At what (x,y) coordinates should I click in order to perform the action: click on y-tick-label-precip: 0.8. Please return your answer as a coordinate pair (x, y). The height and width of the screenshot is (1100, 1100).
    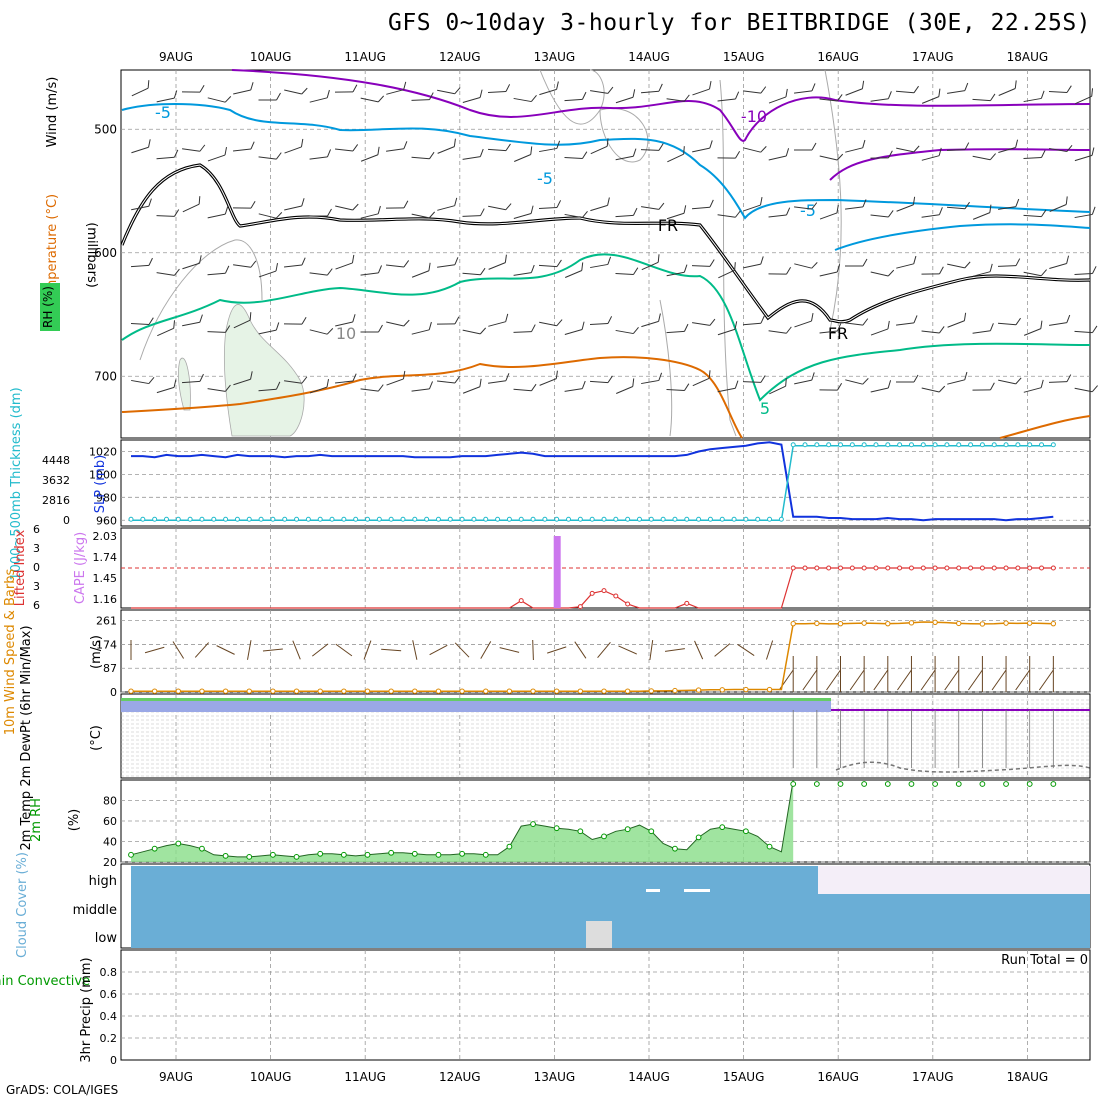
    Looking at the image, I should click on (109, 972).